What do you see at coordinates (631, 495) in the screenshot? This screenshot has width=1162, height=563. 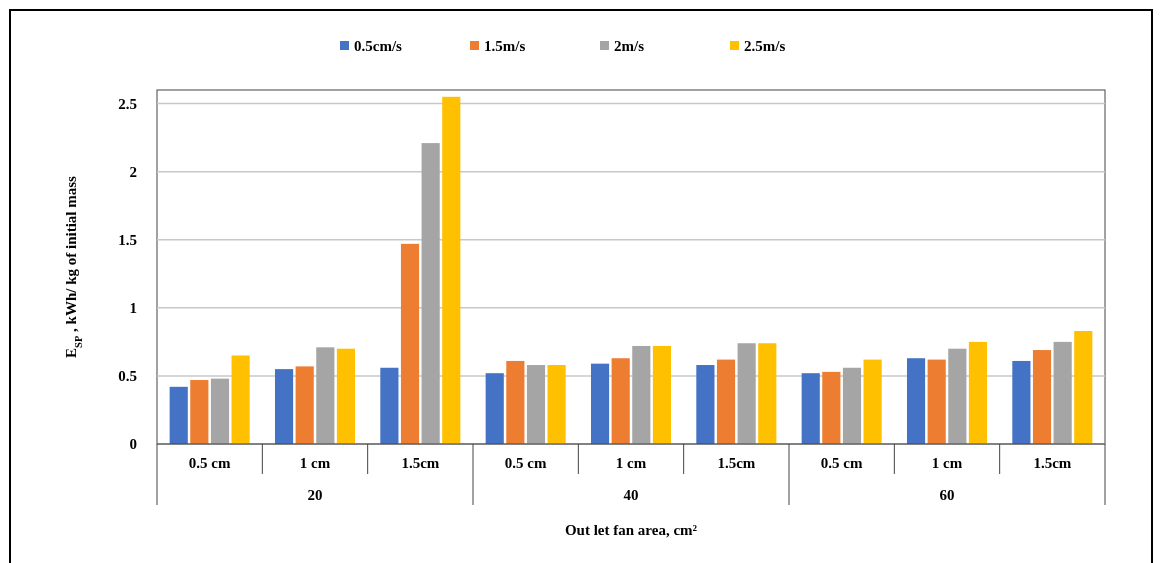 I see `text: 40` at bounding box center [631, 495].